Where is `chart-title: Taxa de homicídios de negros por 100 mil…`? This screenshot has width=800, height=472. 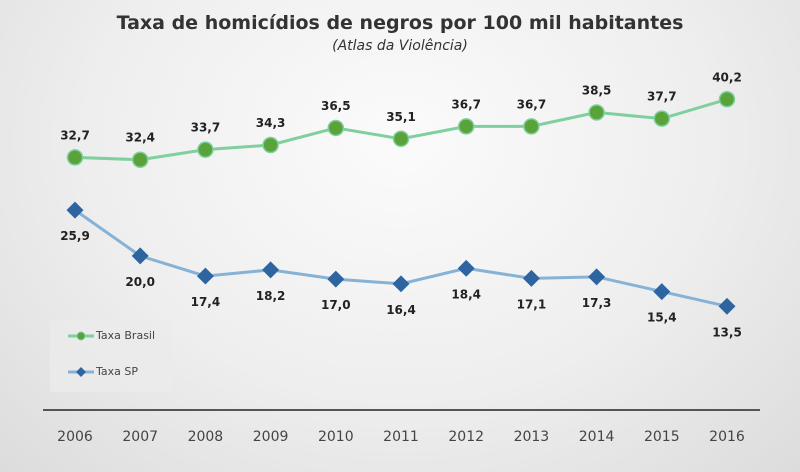
chart-title: Taxa de homicídios de negros por 100 mil… is located at coordinates (400, 23).